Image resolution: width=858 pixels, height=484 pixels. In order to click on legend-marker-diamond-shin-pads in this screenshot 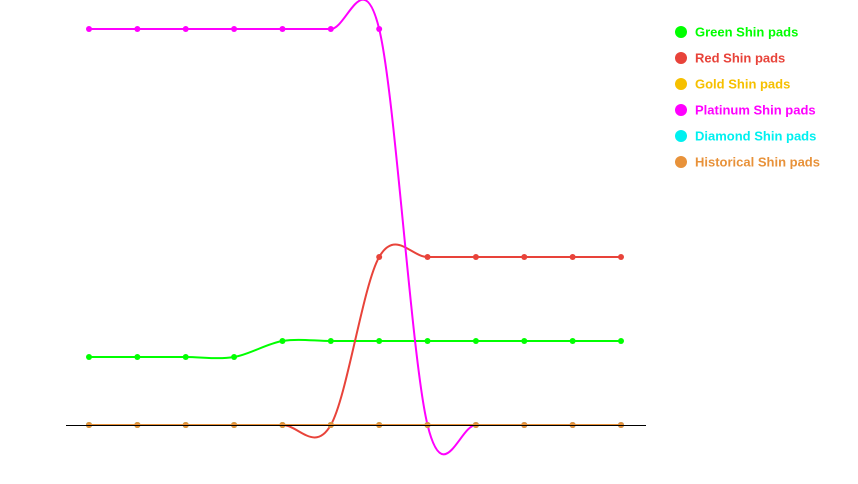, I will do `click(681, 136)`.